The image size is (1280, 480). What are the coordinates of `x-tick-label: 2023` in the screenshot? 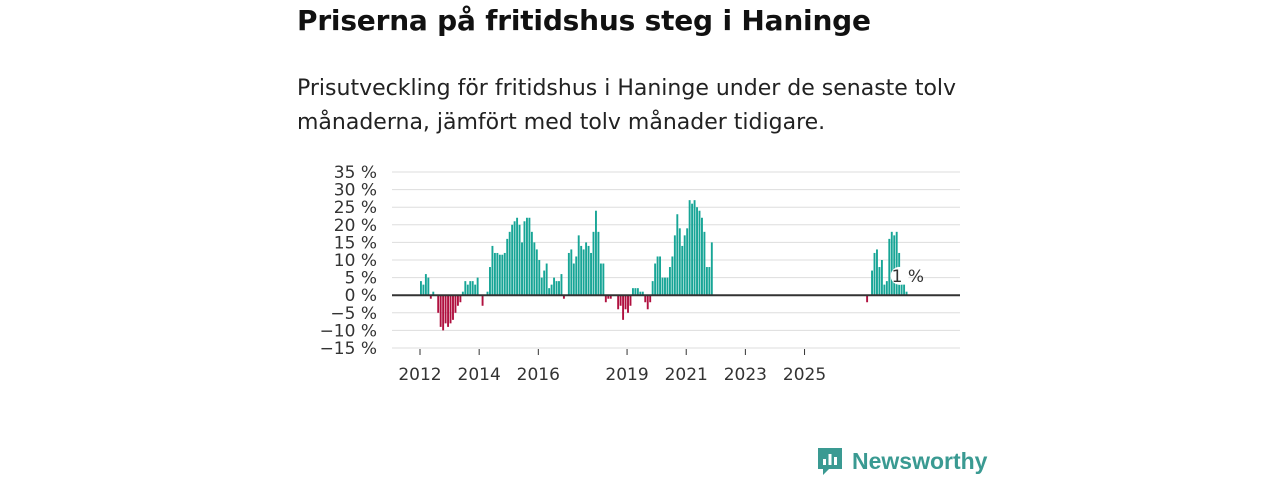 It's located at (745, 375).